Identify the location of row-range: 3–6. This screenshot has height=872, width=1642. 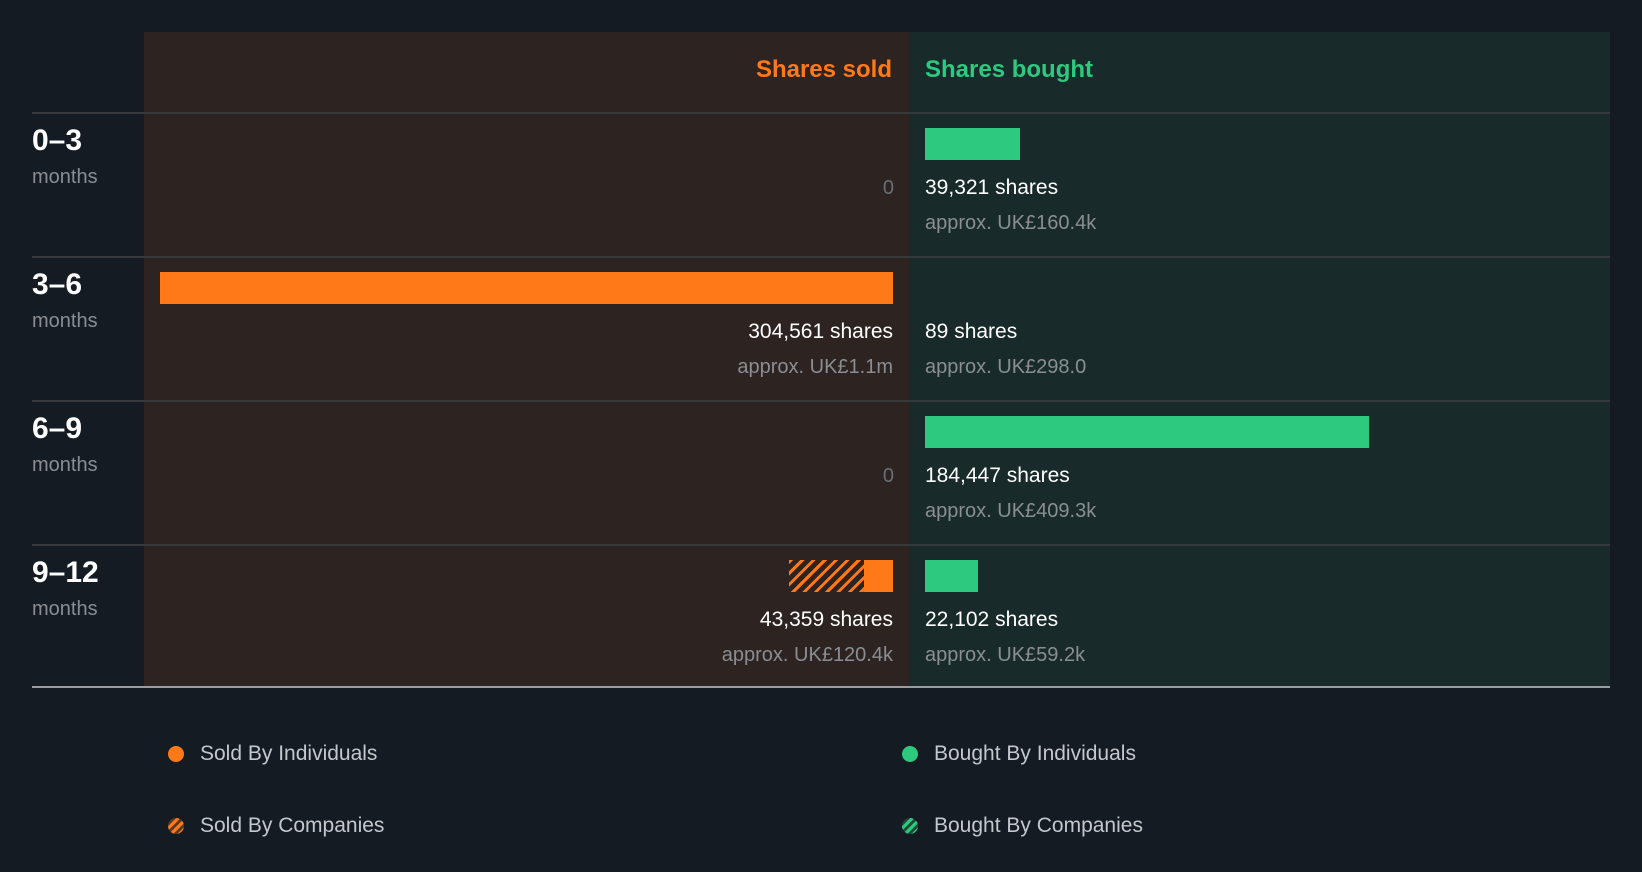
(57, 284).